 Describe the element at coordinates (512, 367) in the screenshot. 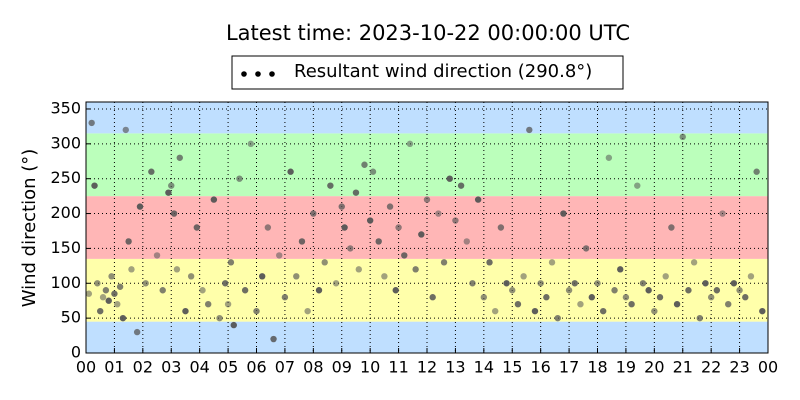

I see `x-tick-label: 15` at that location.